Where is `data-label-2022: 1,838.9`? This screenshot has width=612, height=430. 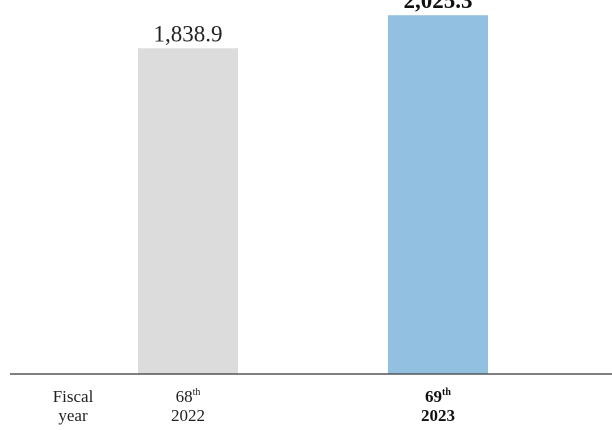
data-label-2022: 1,838.9 is located at coordinates (188, 33).